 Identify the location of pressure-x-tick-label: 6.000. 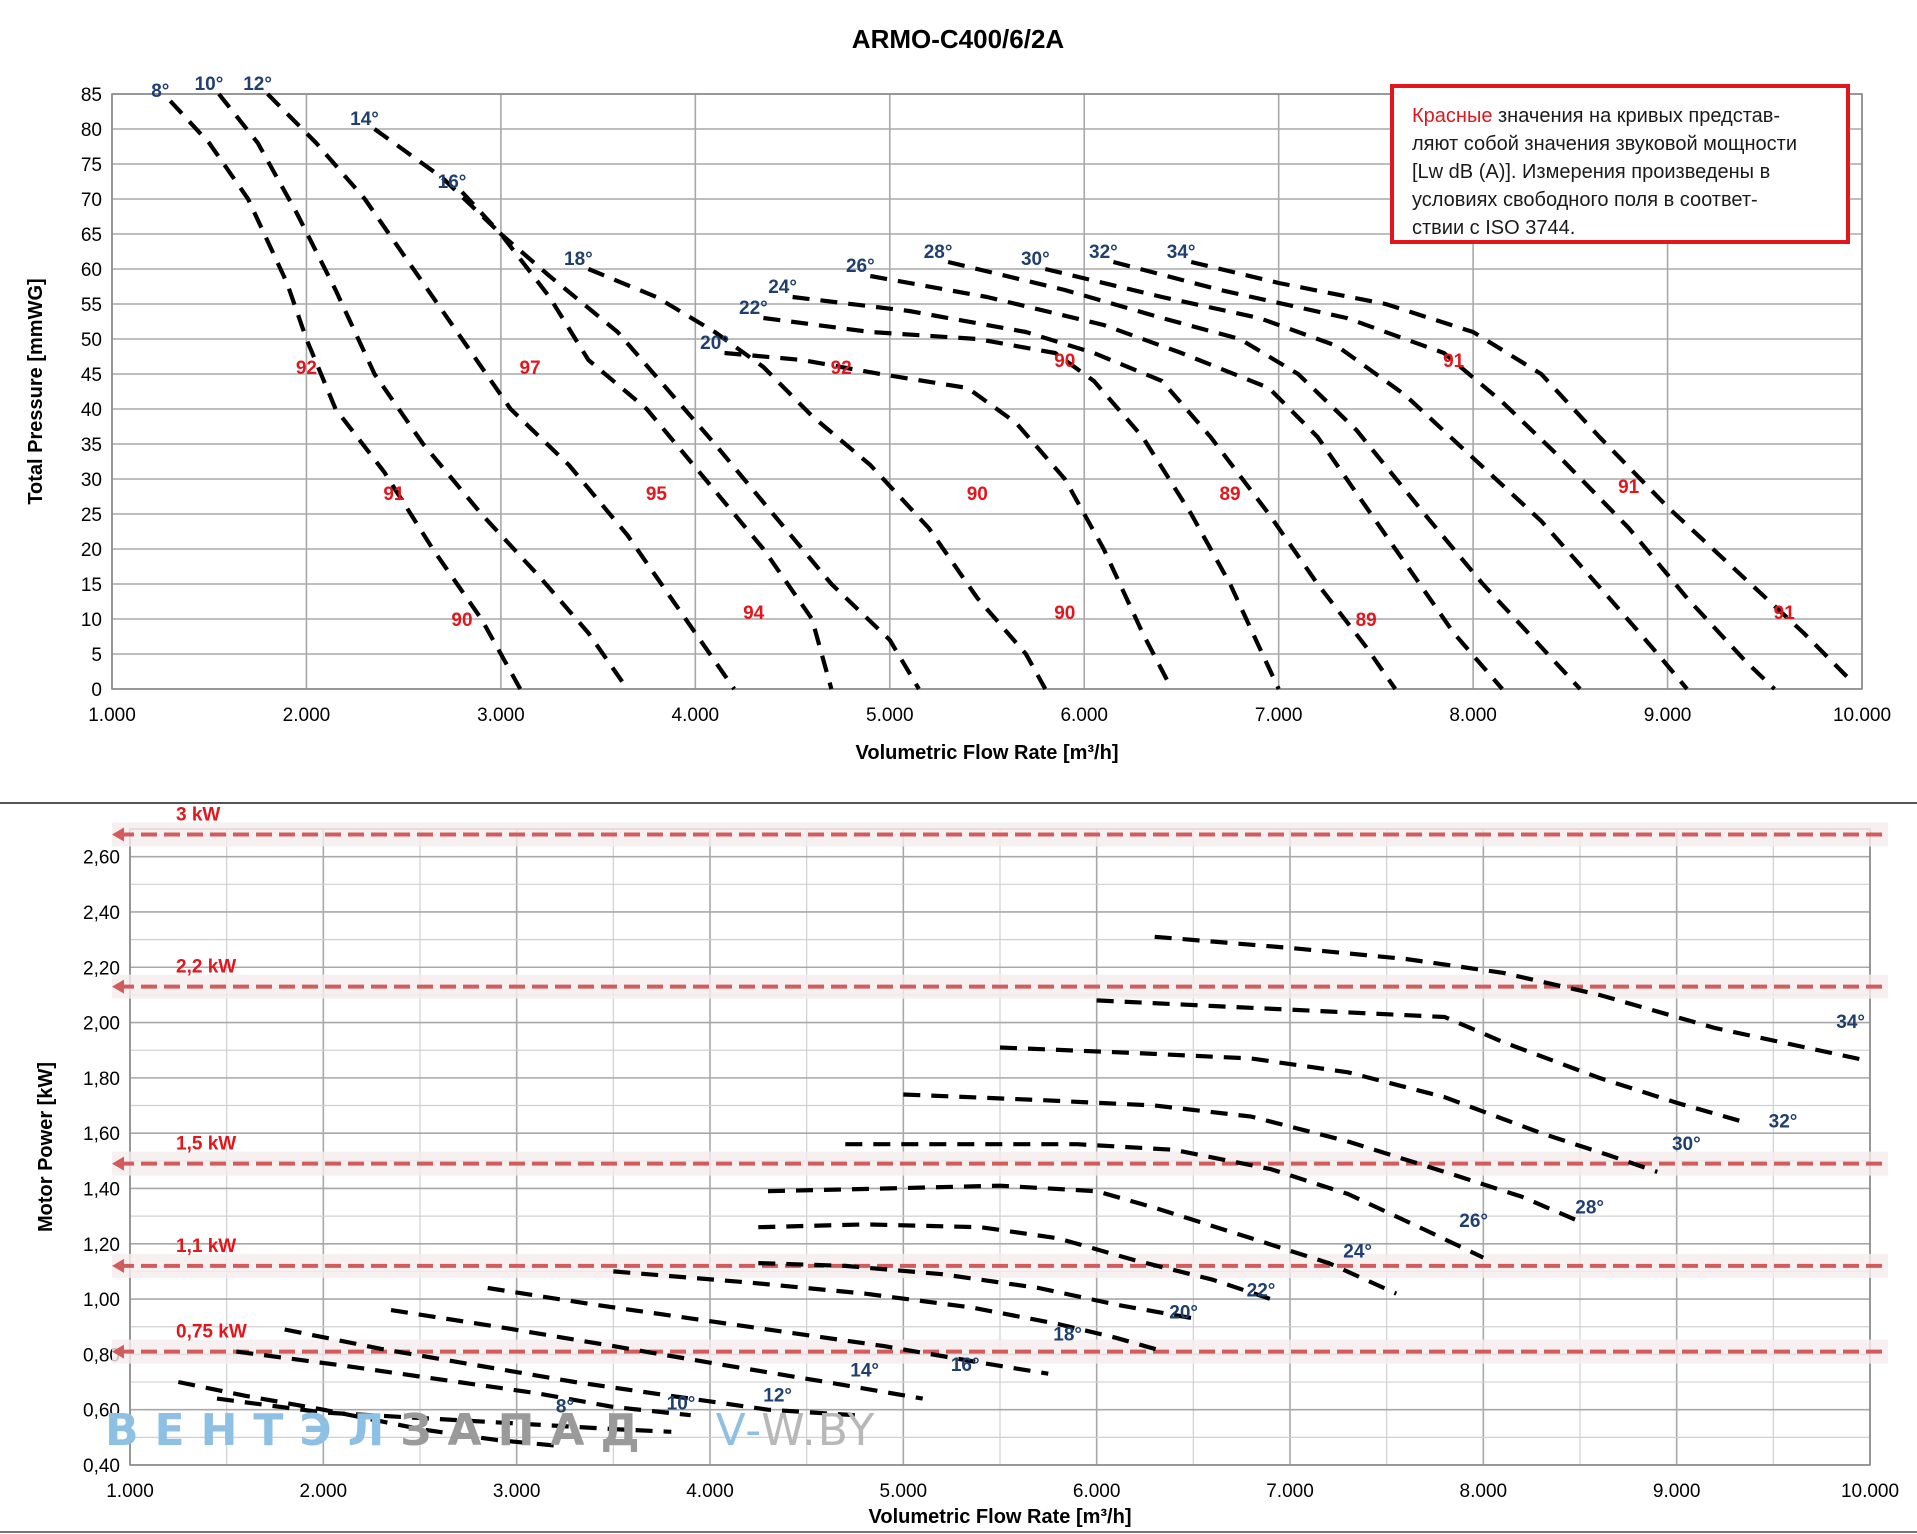
(1084, 715).